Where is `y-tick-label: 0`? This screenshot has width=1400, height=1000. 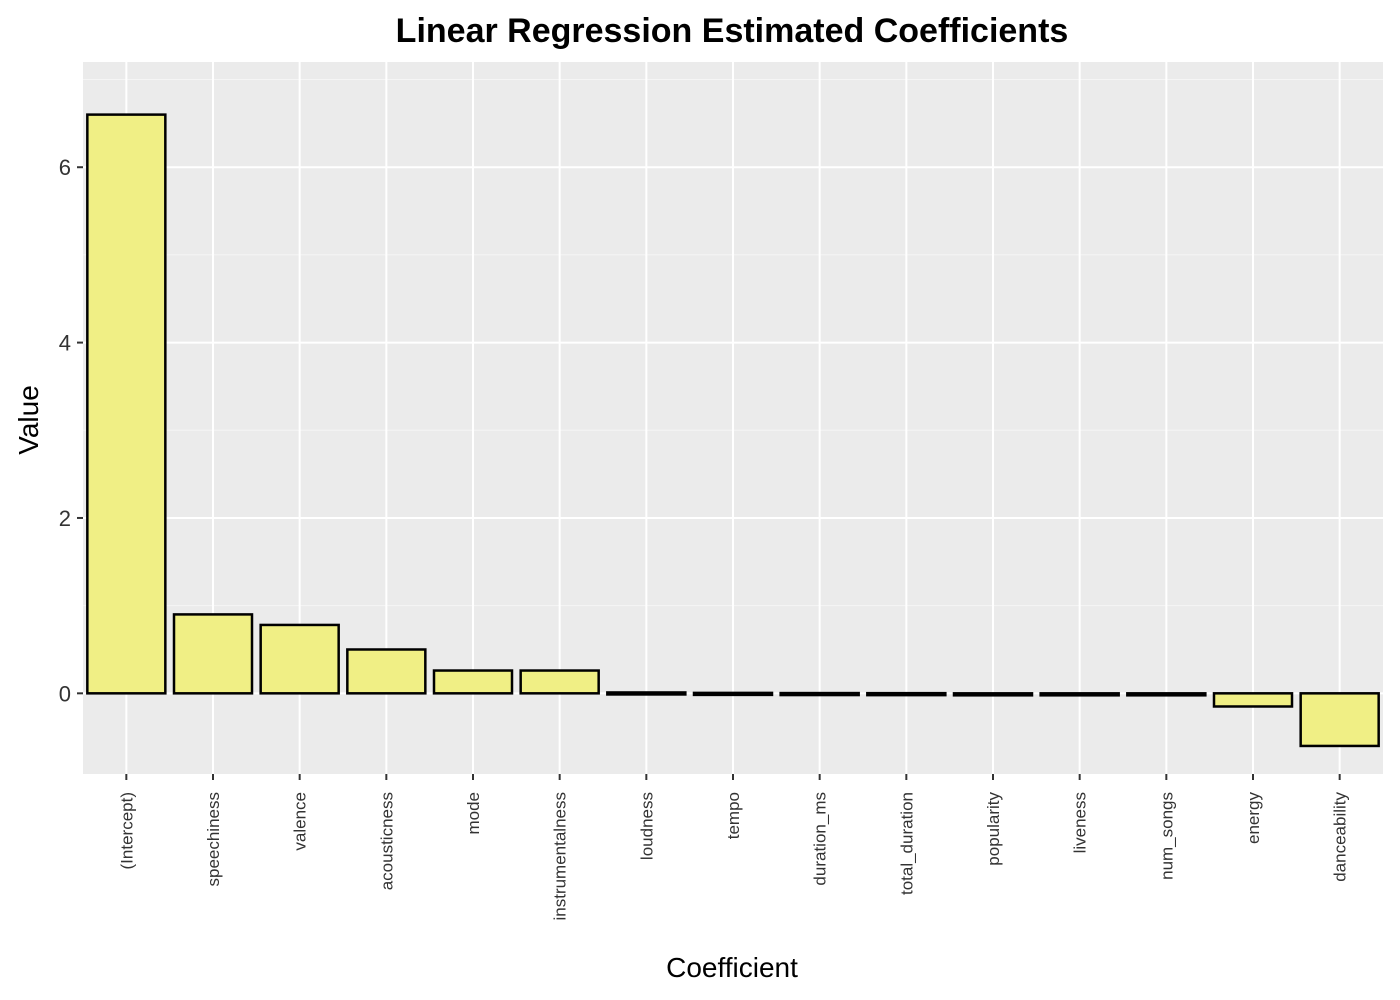
y-tick-label: 0 is located at coordinates (65, 693).